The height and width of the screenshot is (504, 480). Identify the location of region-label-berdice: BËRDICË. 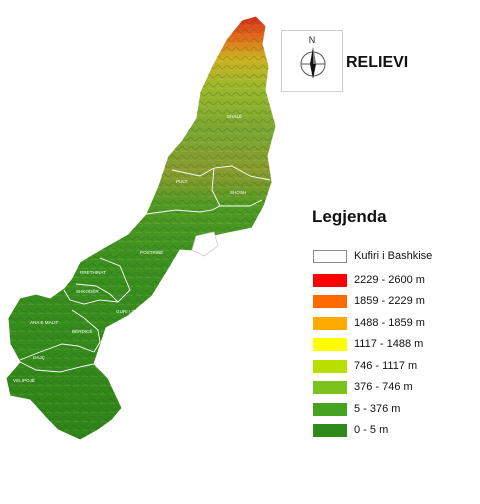
(82, 331).